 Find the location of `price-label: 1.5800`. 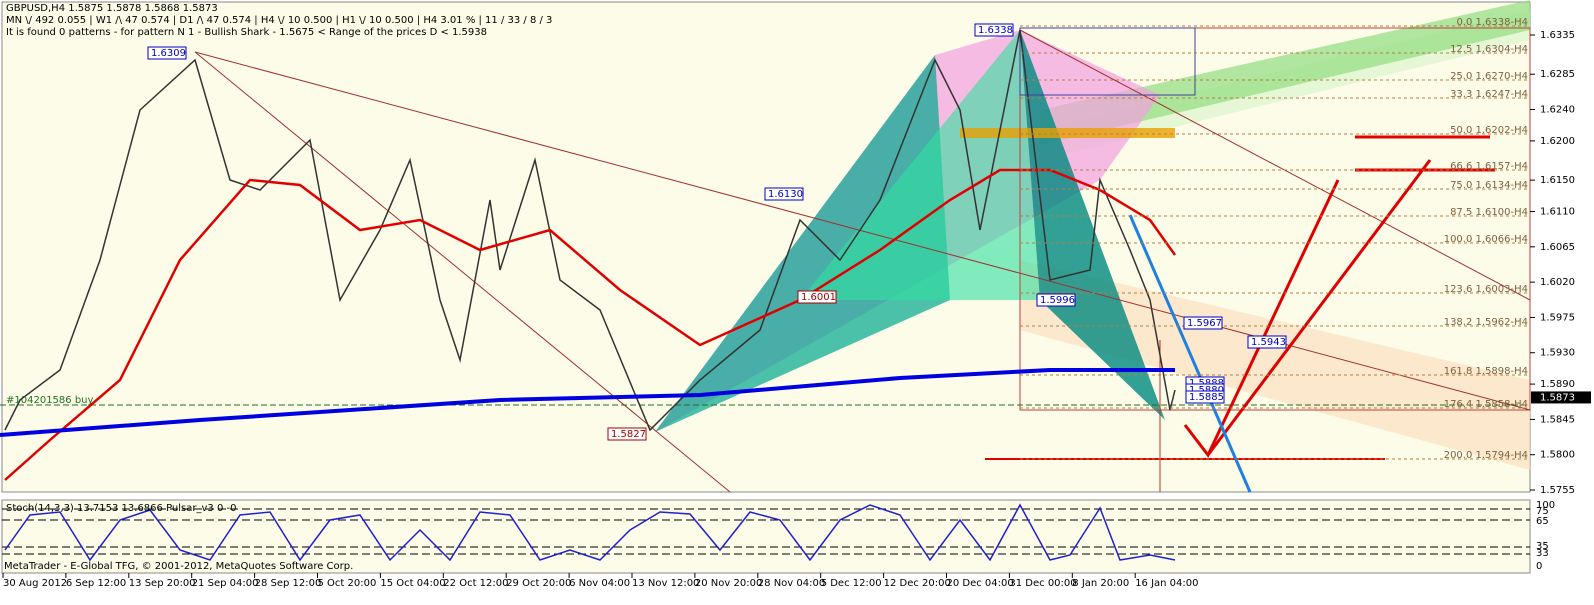

price-label: 1.5800 is located at coordinates (1557, 455).